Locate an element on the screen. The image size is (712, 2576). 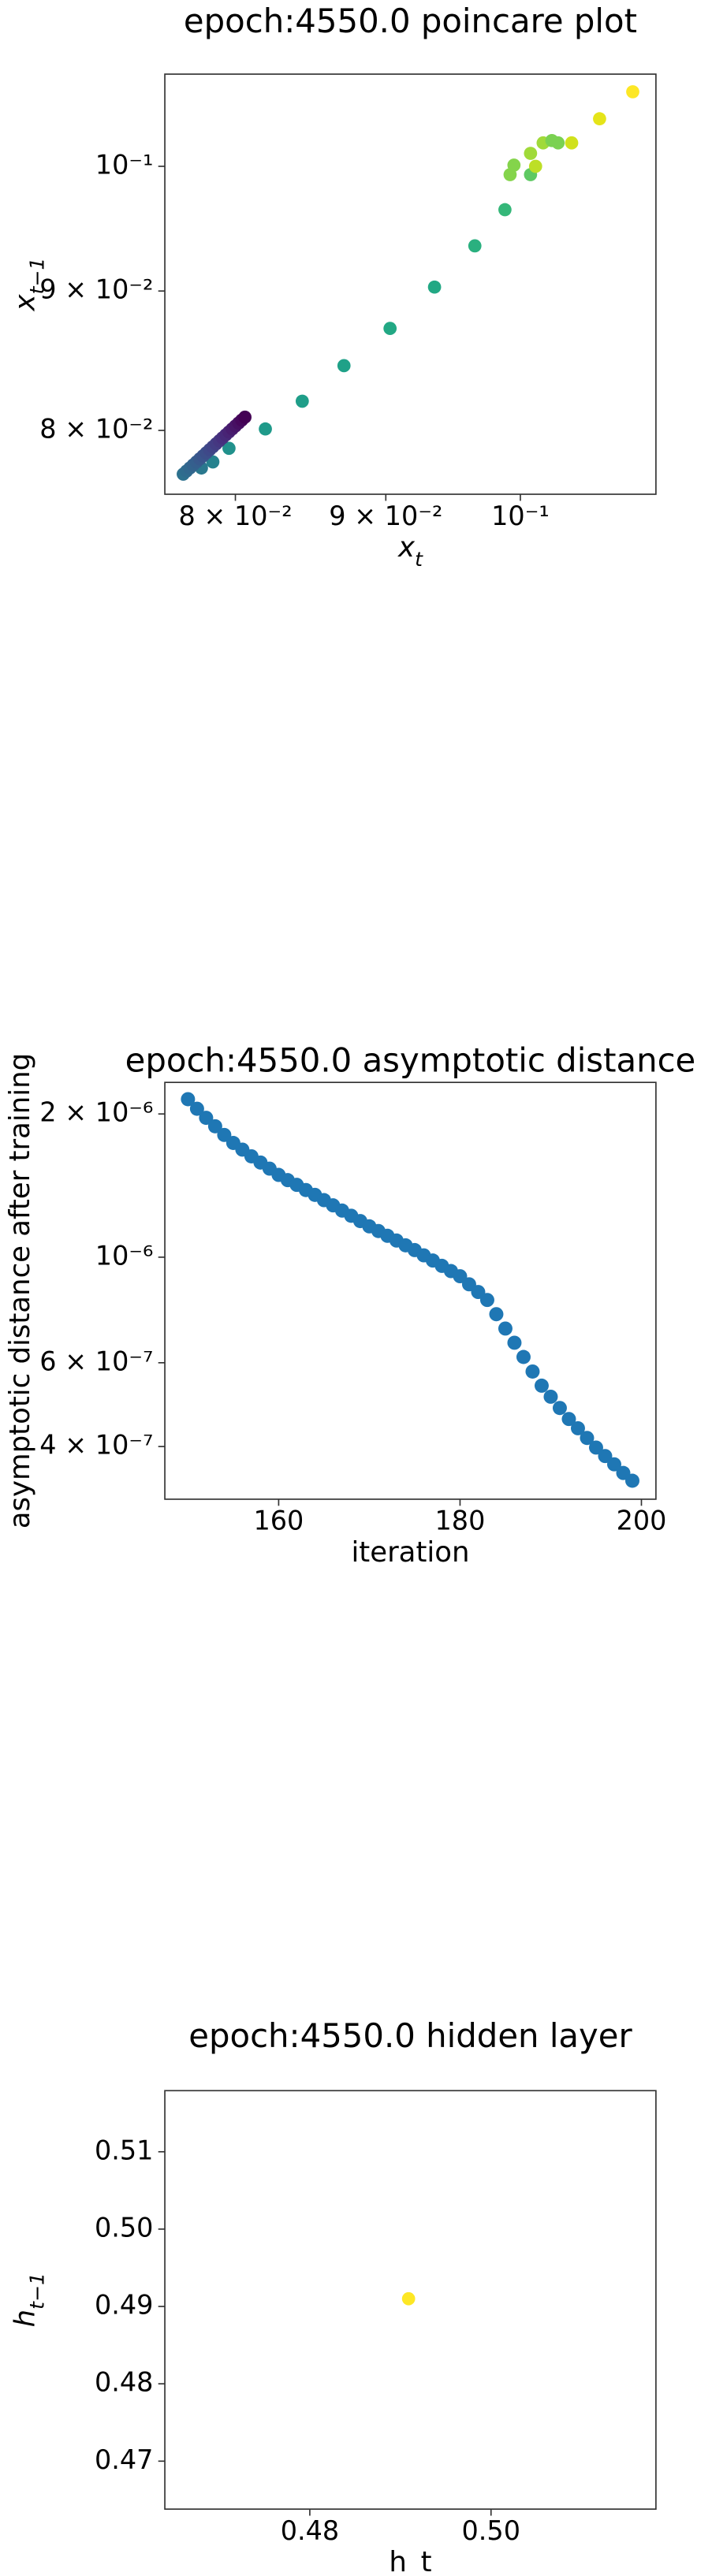
x-tick-label: 8 × 10⁻² is located at coordinates (235, 516).